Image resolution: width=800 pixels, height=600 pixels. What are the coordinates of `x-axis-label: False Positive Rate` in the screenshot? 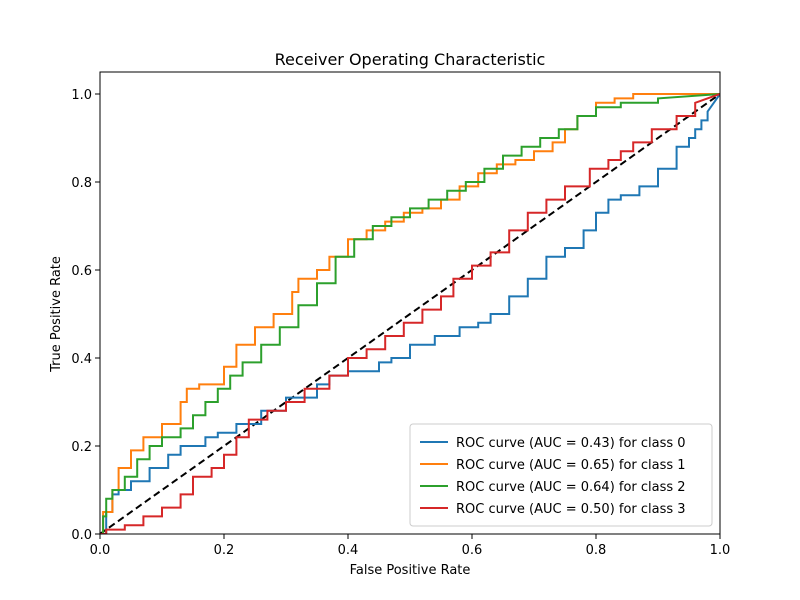 It's located at (410, 570).